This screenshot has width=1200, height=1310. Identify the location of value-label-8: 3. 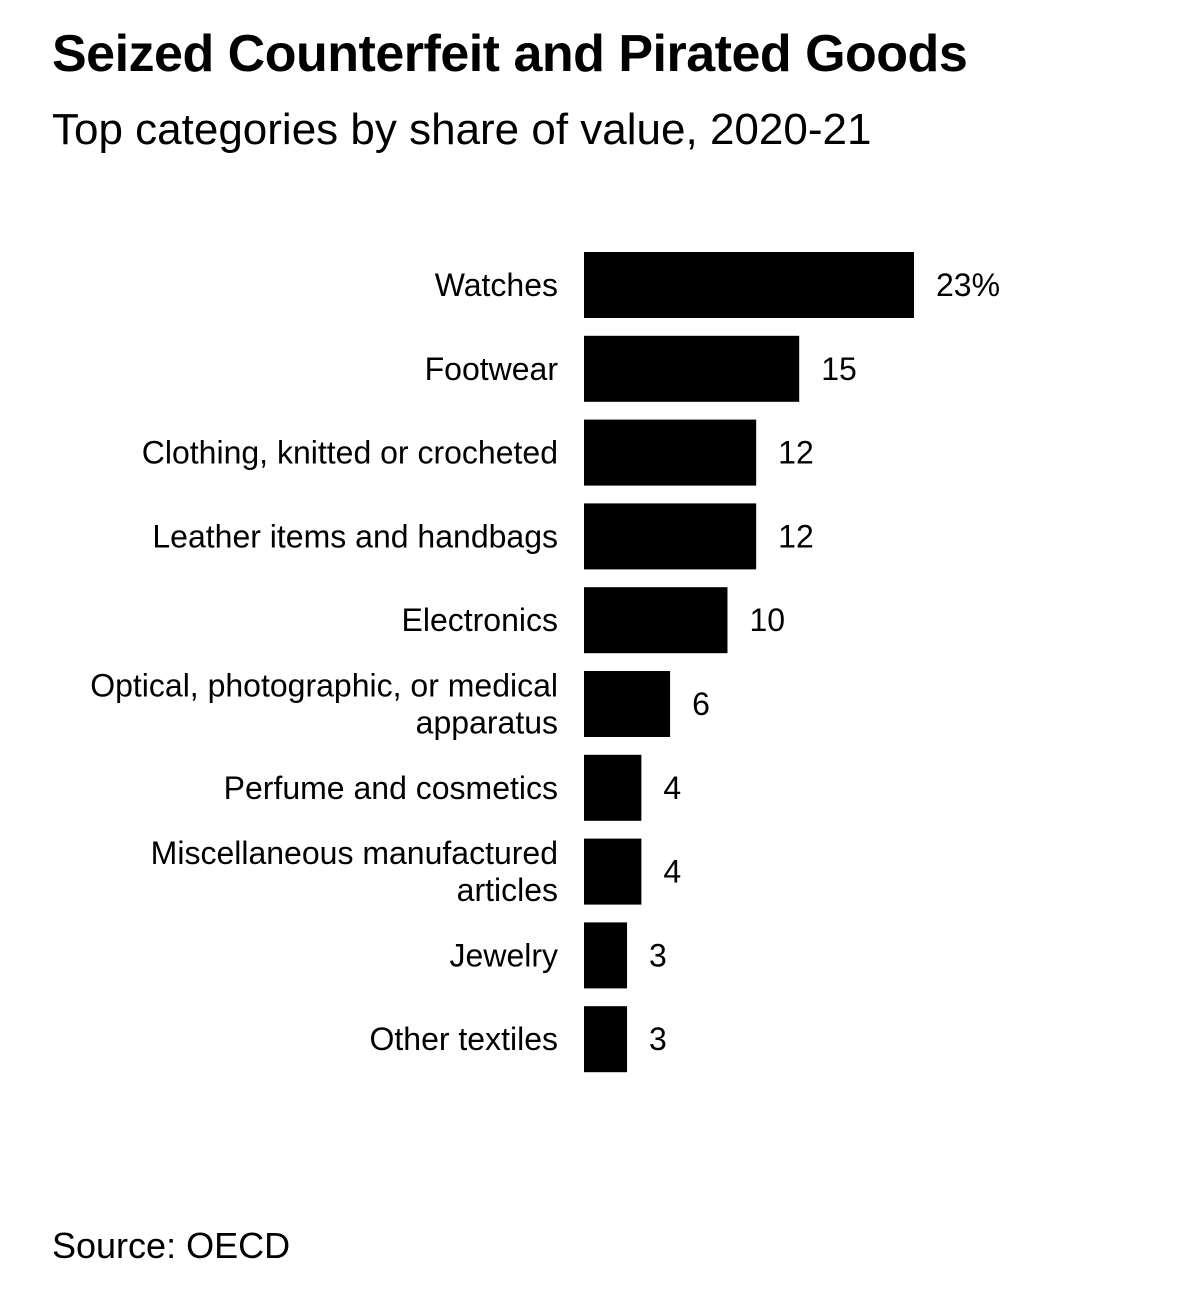
(658, 955).